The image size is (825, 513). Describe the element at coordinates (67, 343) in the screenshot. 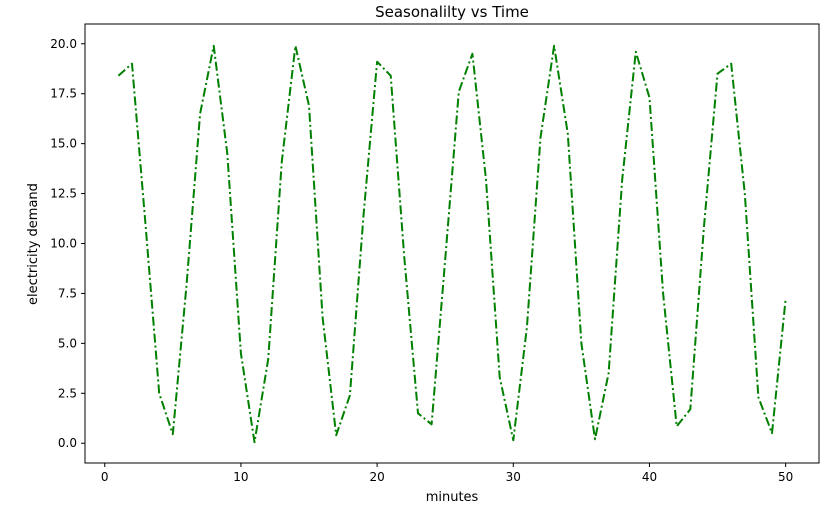

I see `y-tick-label: 5.0` at that location.